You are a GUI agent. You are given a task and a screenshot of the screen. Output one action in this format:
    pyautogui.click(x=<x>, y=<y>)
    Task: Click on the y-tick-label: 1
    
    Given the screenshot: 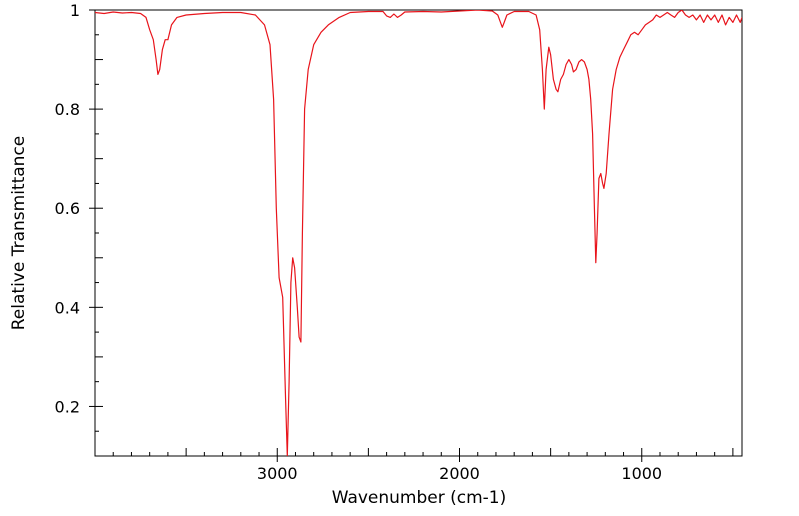 What is the action you would take?
    pyautogui.click(x=75, y=10)
    